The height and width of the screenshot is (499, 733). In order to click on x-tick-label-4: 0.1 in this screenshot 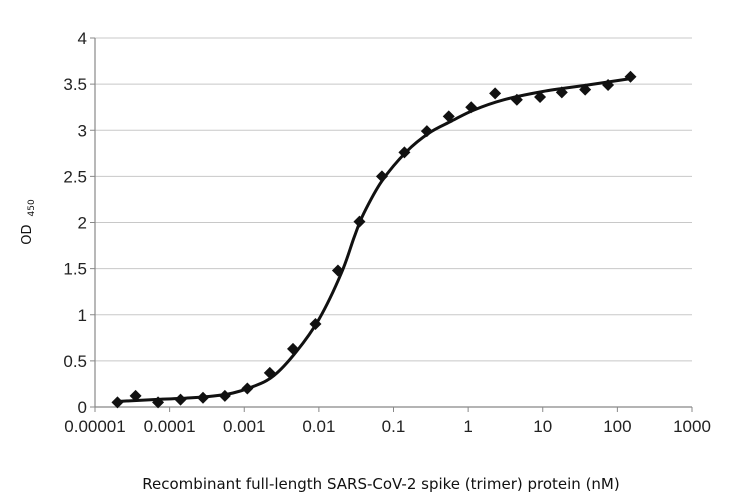, I will do `click(394, 426)`.